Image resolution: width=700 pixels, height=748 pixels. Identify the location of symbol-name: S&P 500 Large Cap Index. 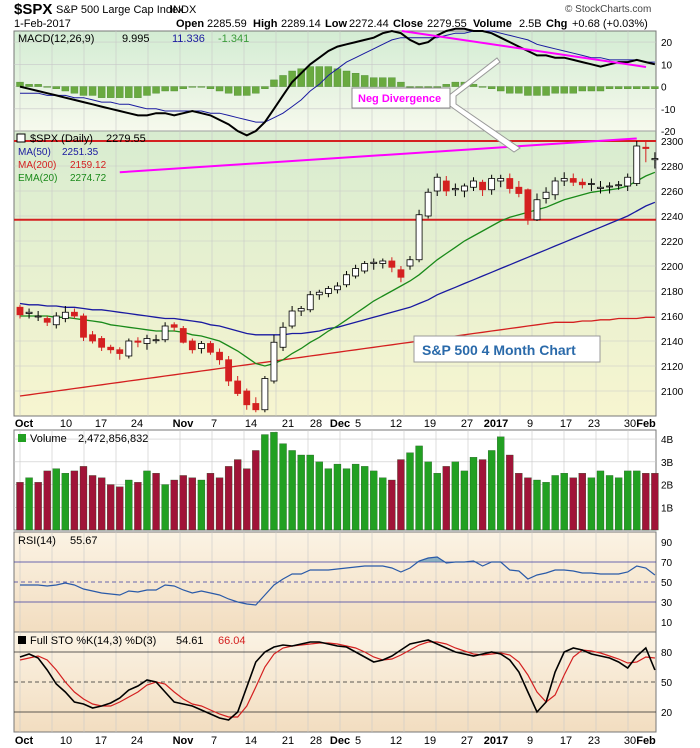
(120, 10).